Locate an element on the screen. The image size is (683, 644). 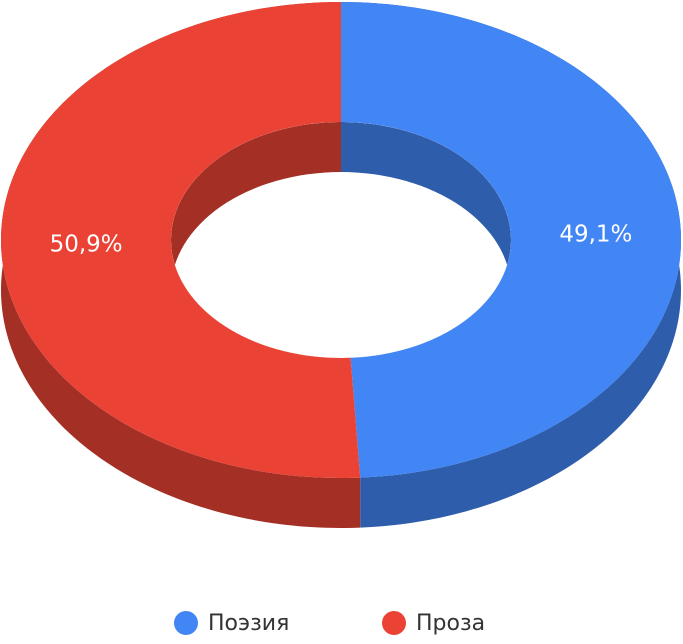
legend-label: Поэзия is located at coordinates (248, 623).